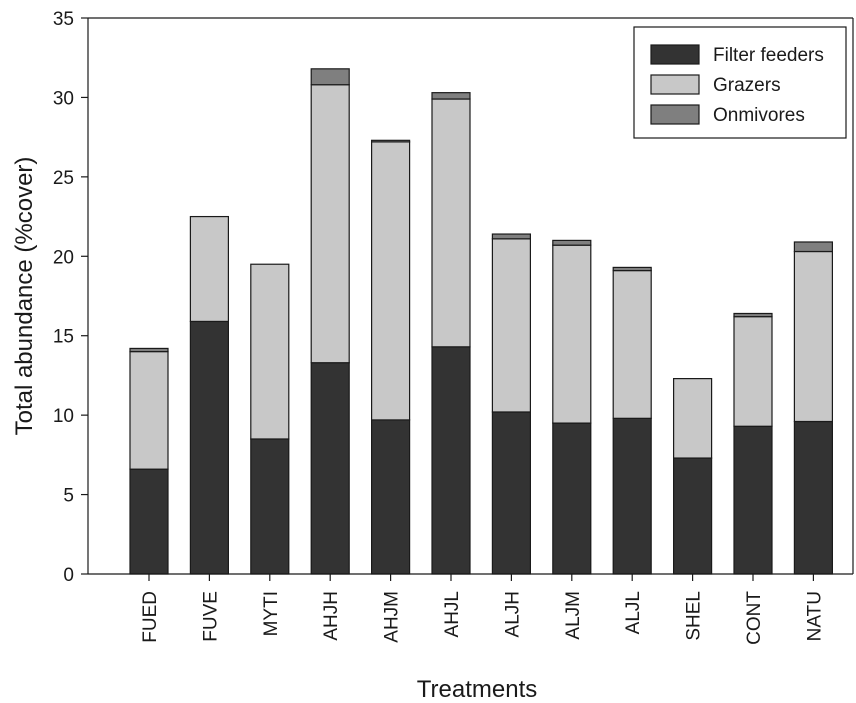  Describe the element at coordinates (747, 85) in the screenshot. I see `legend-label-grazers: Grazers` at that location.